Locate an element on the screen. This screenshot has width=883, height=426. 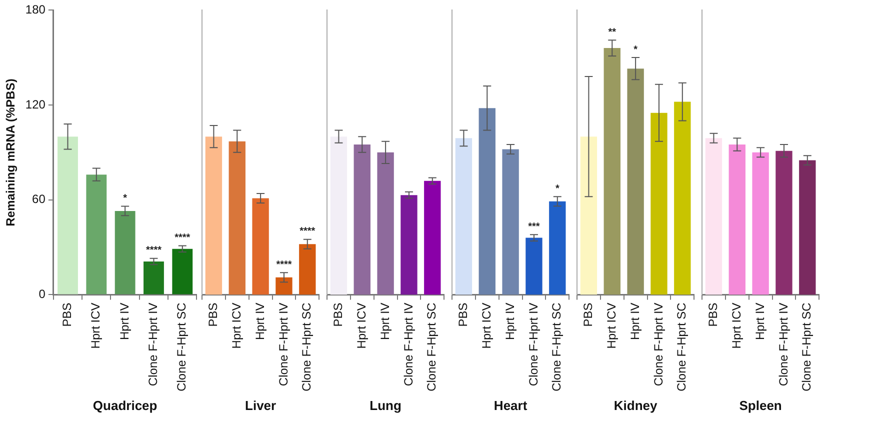
data-label: ** is located at coordinates (612, 32).